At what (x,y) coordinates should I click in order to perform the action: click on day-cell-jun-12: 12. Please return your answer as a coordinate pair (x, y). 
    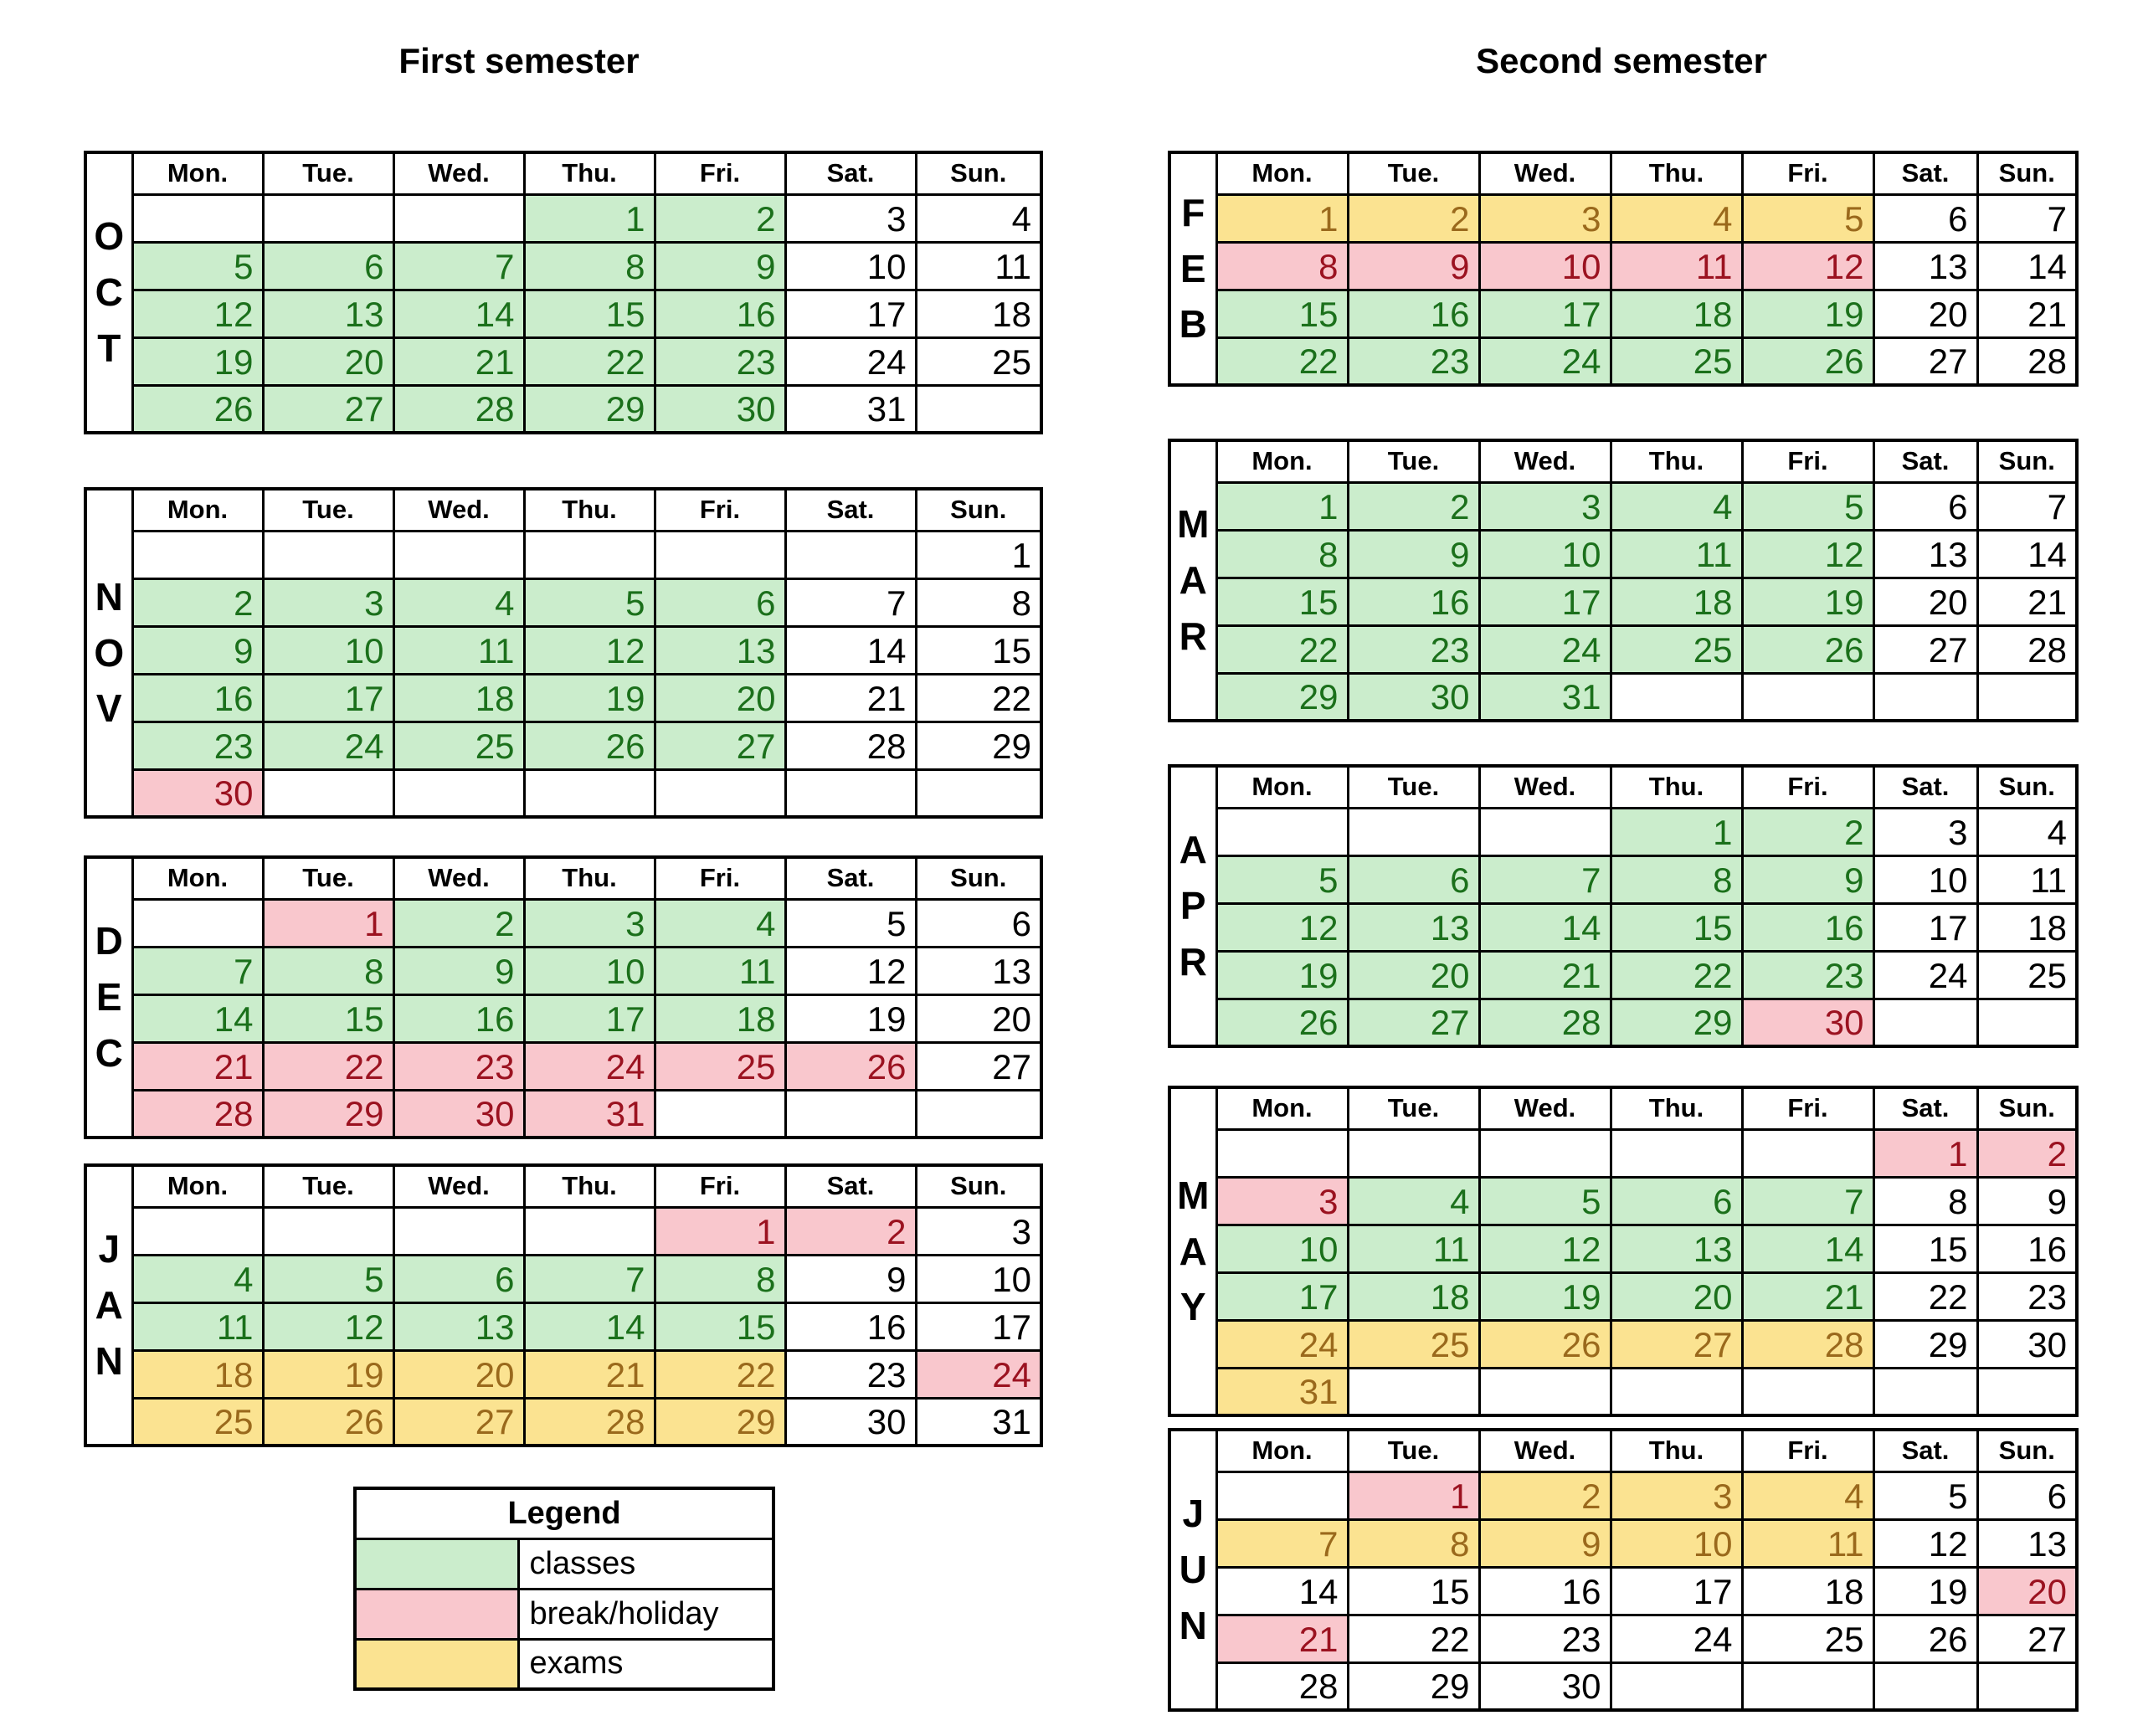
    Looking at the image, I should click on (1925, 1543).